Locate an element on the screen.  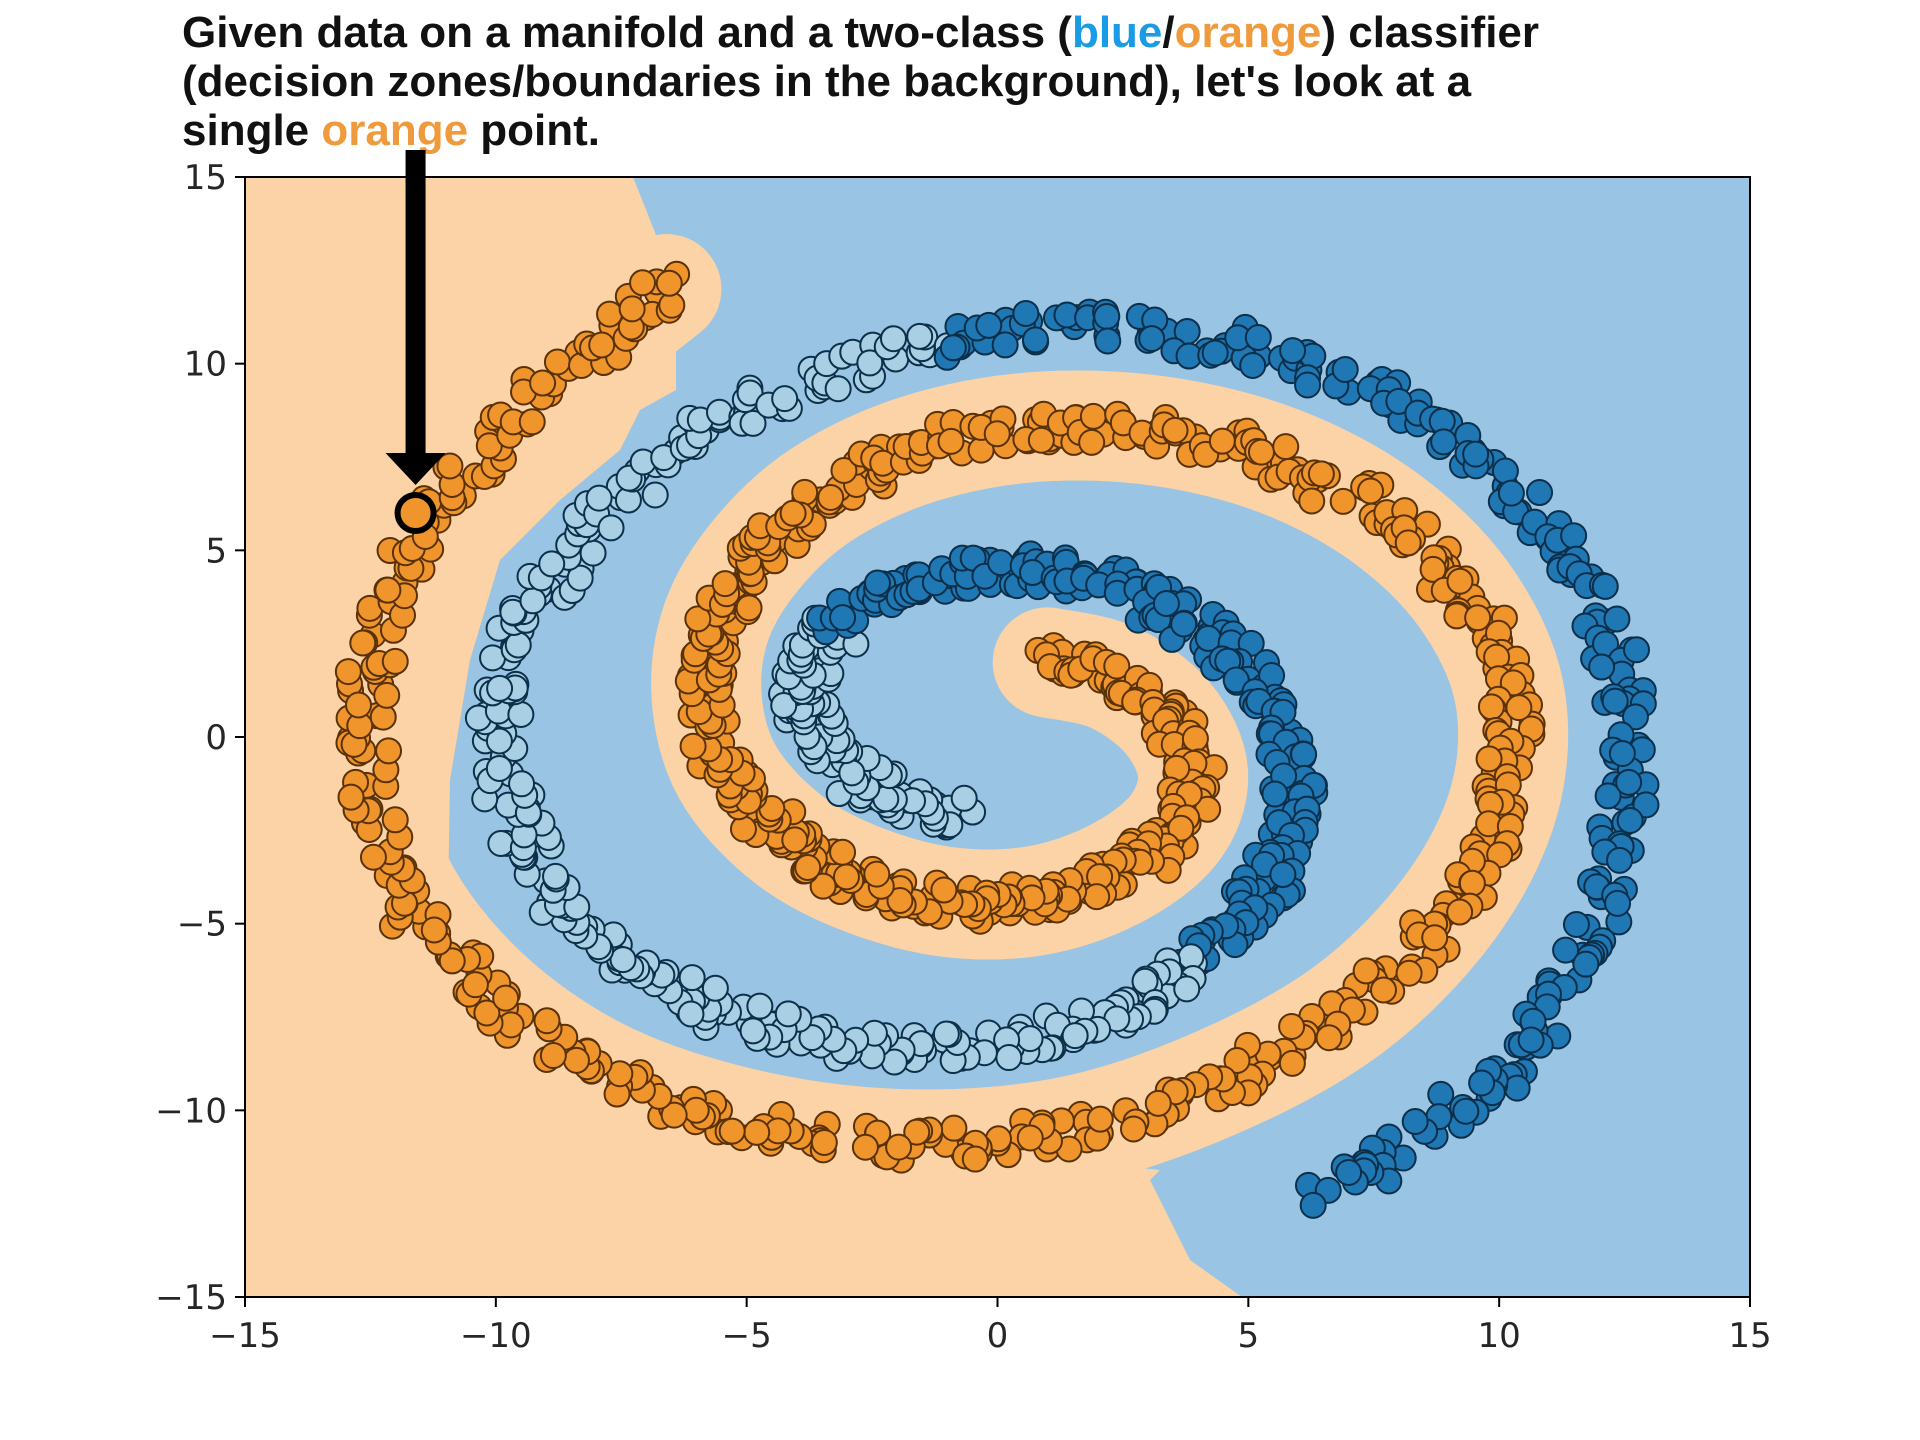
y-tick-label: 5 is located at coordinates (216, 551).